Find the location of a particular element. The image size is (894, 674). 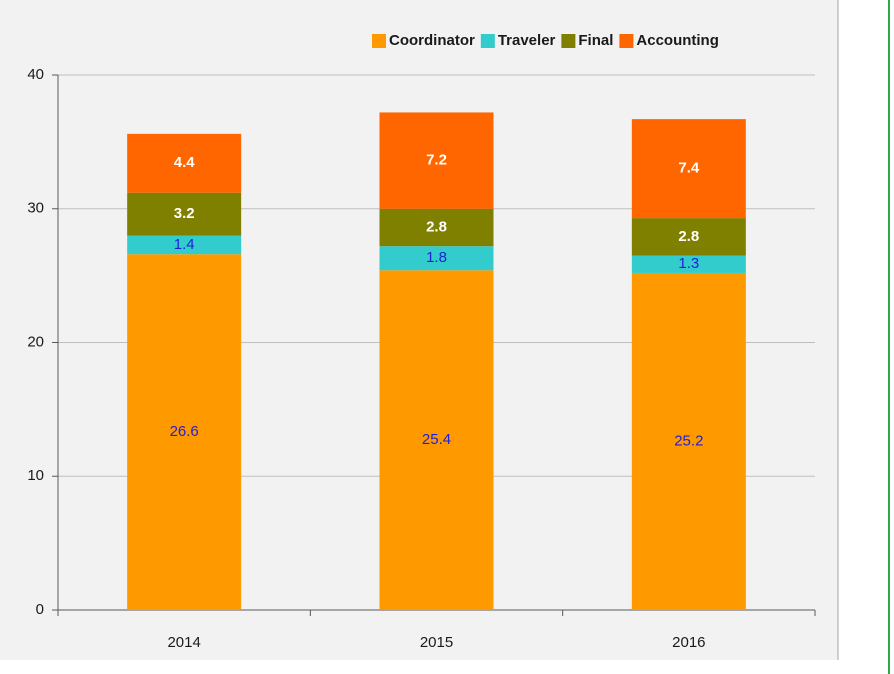

data-label: 26.6 is located at coordinates (184, 431).